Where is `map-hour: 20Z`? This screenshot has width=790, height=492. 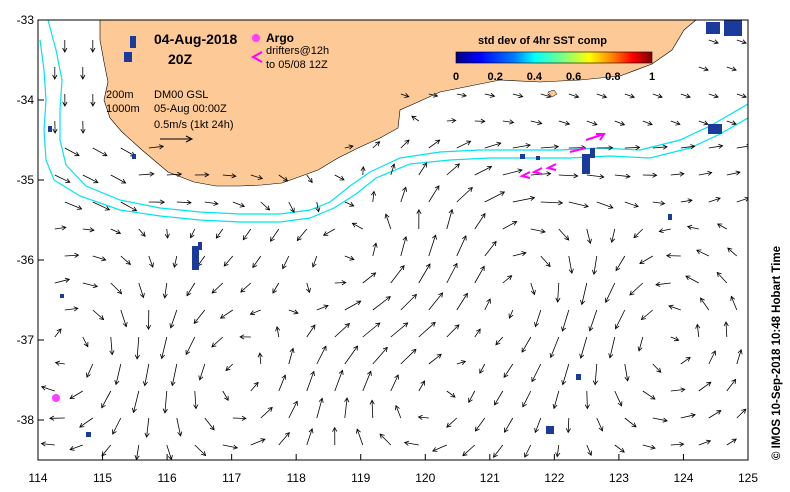 map-hour: 20Z is located at coordinates (180, 59).